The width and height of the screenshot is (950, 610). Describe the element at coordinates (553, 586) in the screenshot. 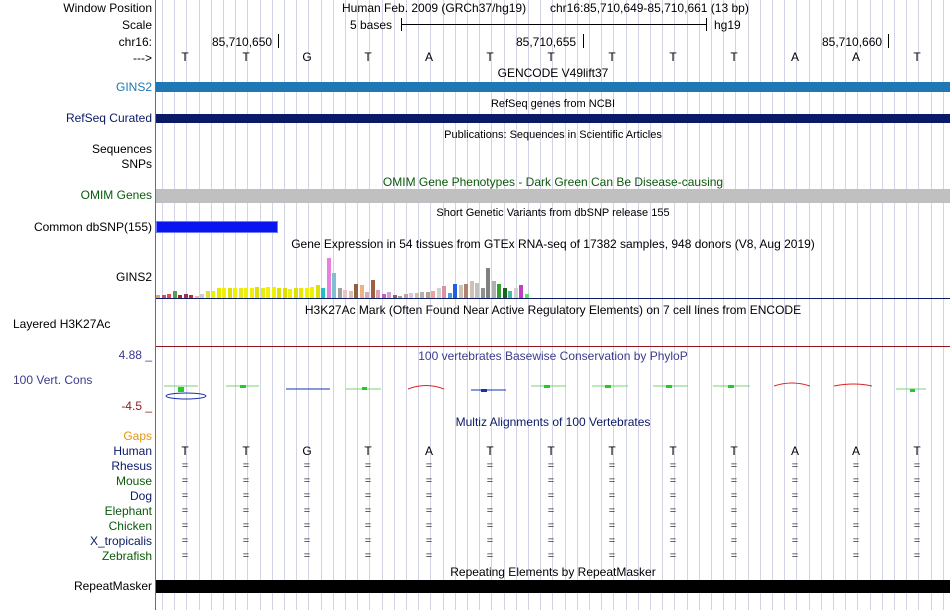

I see `repeat-element-bar` at that location.